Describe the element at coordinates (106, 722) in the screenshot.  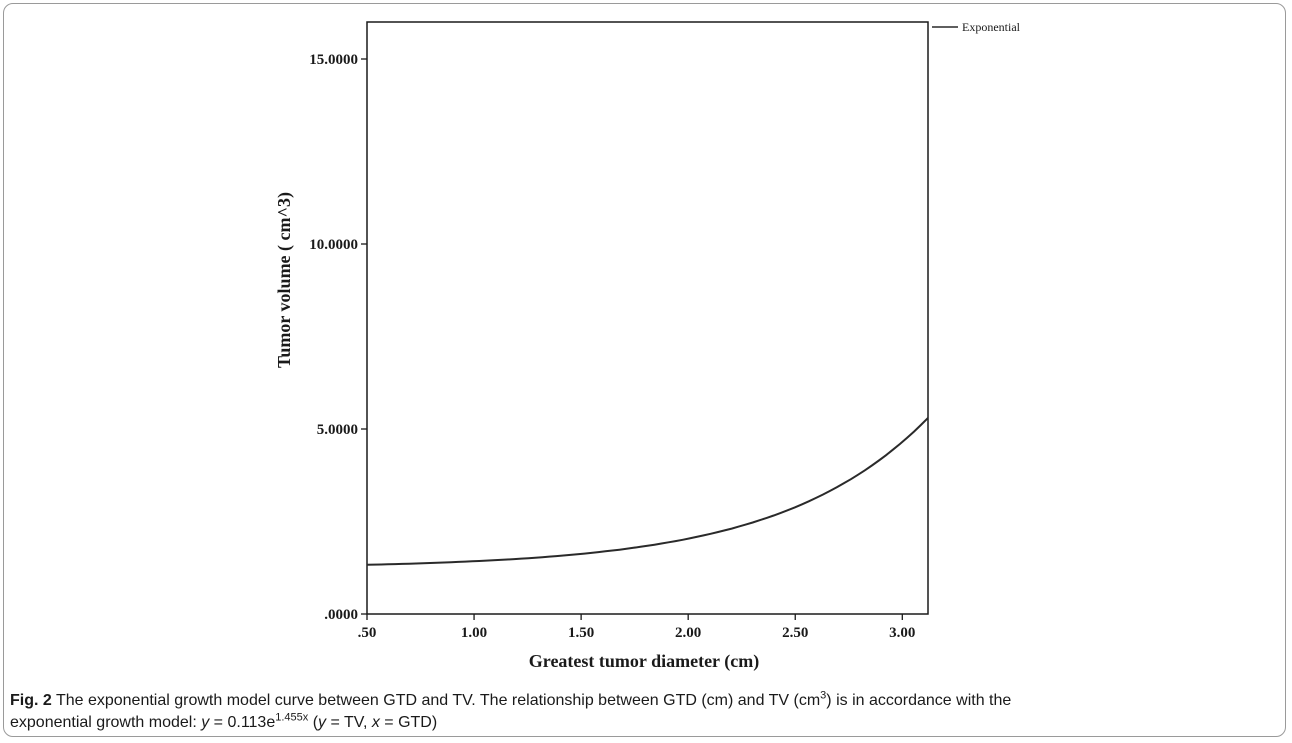
I see `caption-model-text: exponential growth model:` at that location.